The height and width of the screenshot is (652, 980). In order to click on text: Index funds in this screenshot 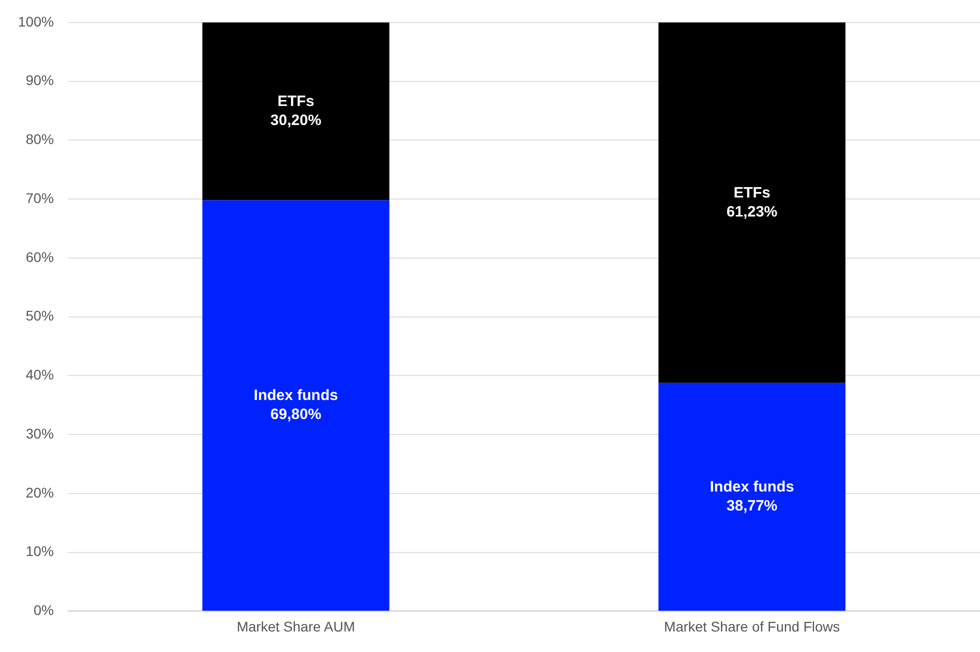, I will do `click(296, 395)`.